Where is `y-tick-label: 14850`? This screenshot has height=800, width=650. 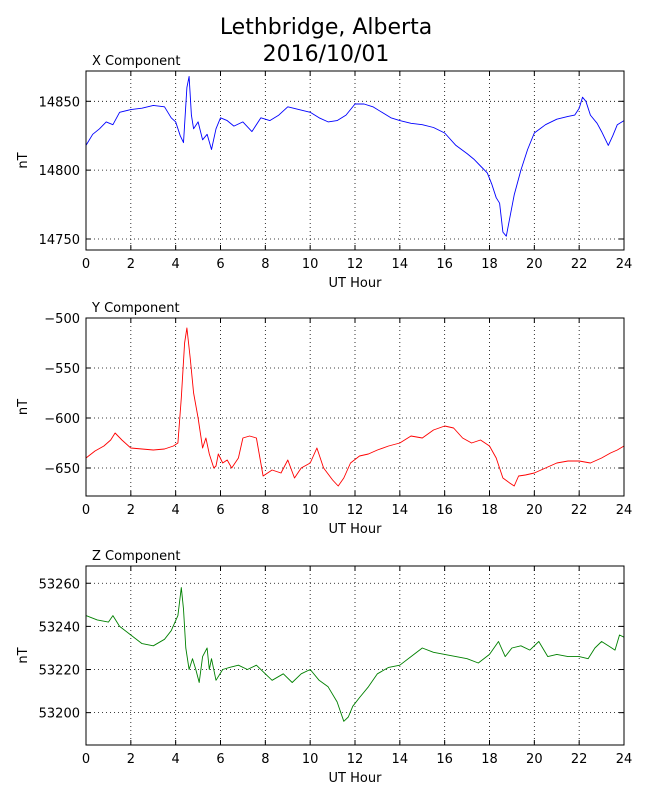 y-tick-label: 14850 is located at coordinates (59, 102).